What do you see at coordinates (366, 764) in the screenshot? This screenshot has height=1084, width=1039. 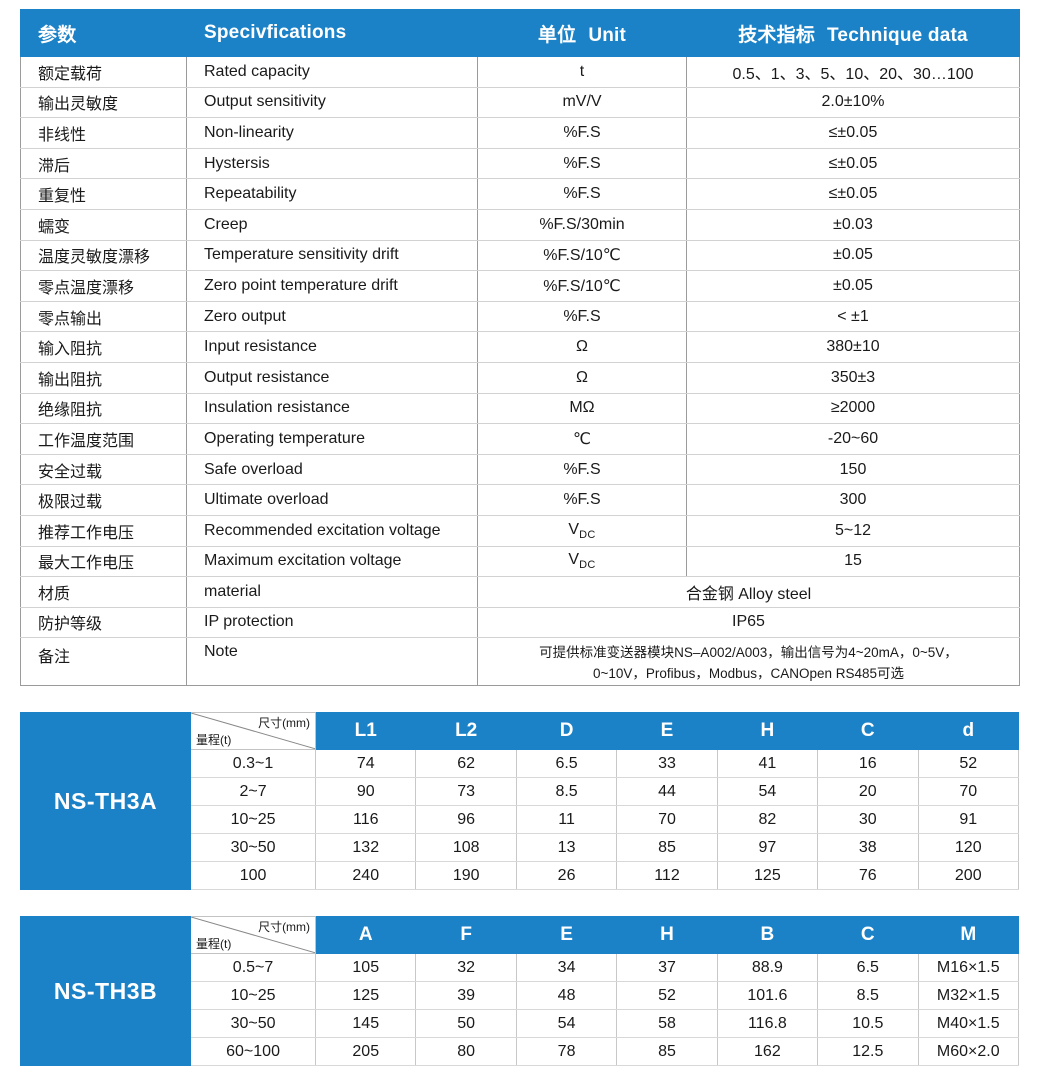 I see `dimension-value: 74` at bounding box center [366, 764].